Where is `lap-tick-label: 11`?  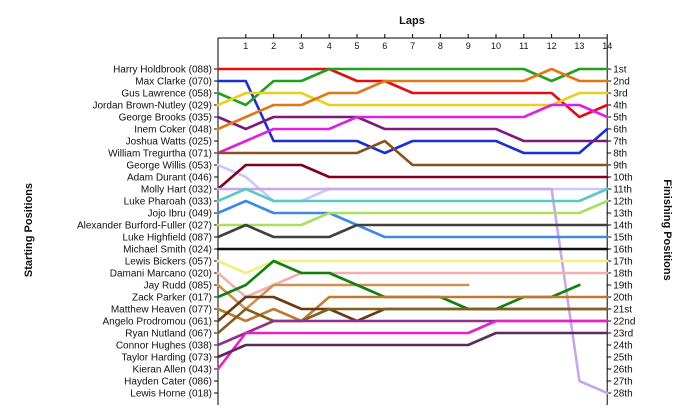 lap-tick-label: 11 is located at coordinates (523, 46).